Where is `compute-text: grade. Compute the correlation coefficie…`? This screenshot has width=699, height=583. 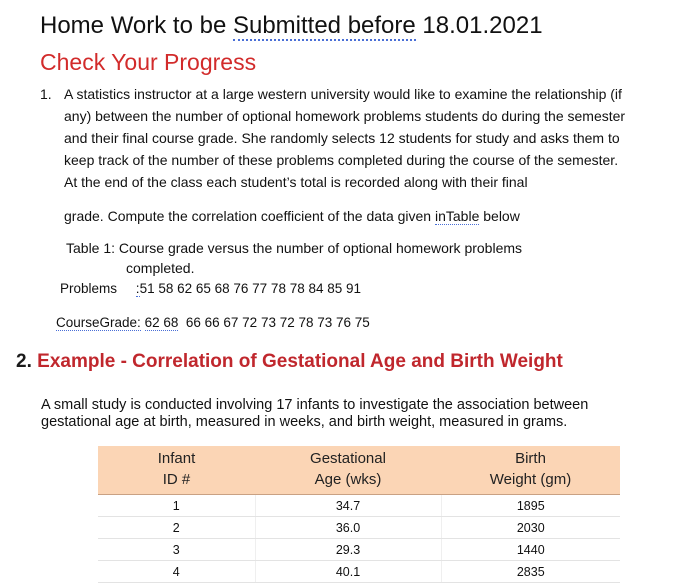
compute-text: grade. Compute the correlation coefficie… is located at coordinates (249, 216).